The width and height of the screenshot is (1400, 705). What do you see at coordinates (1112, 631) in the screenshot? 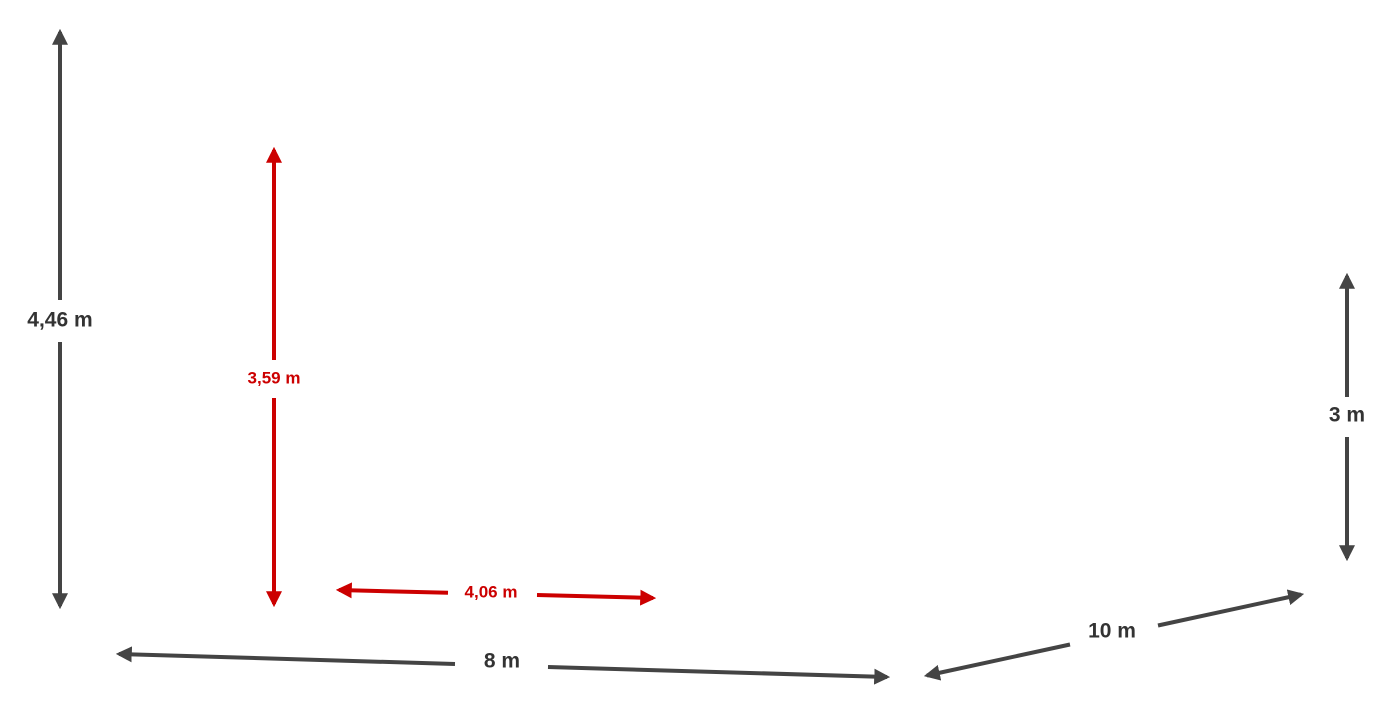
I see `dimension-label: 10 m` at bounding box center [1112, 631].